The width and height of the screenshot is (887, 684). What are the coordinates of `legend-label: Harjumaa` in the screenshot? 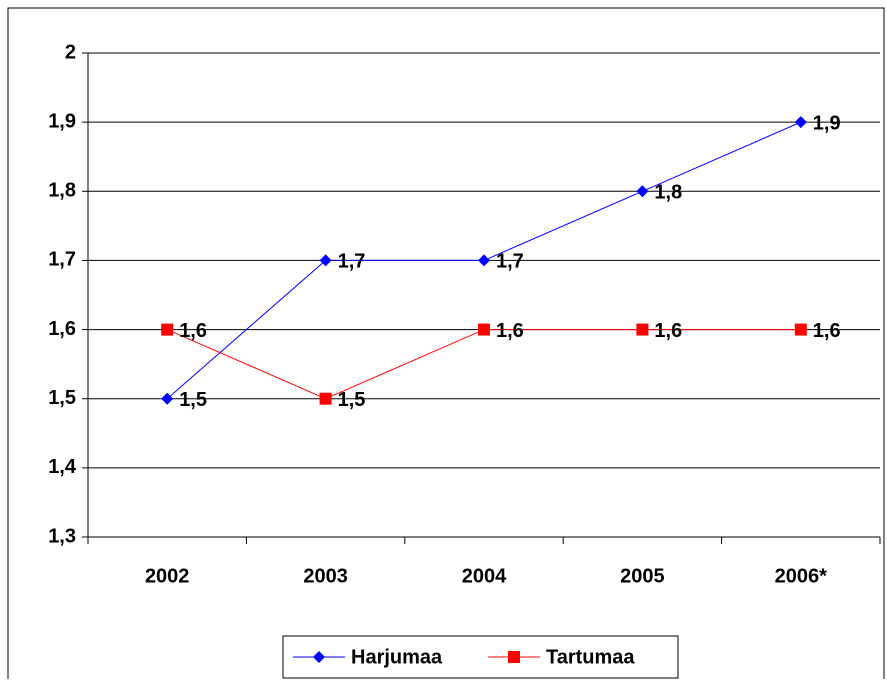 It's located at (397, 657).